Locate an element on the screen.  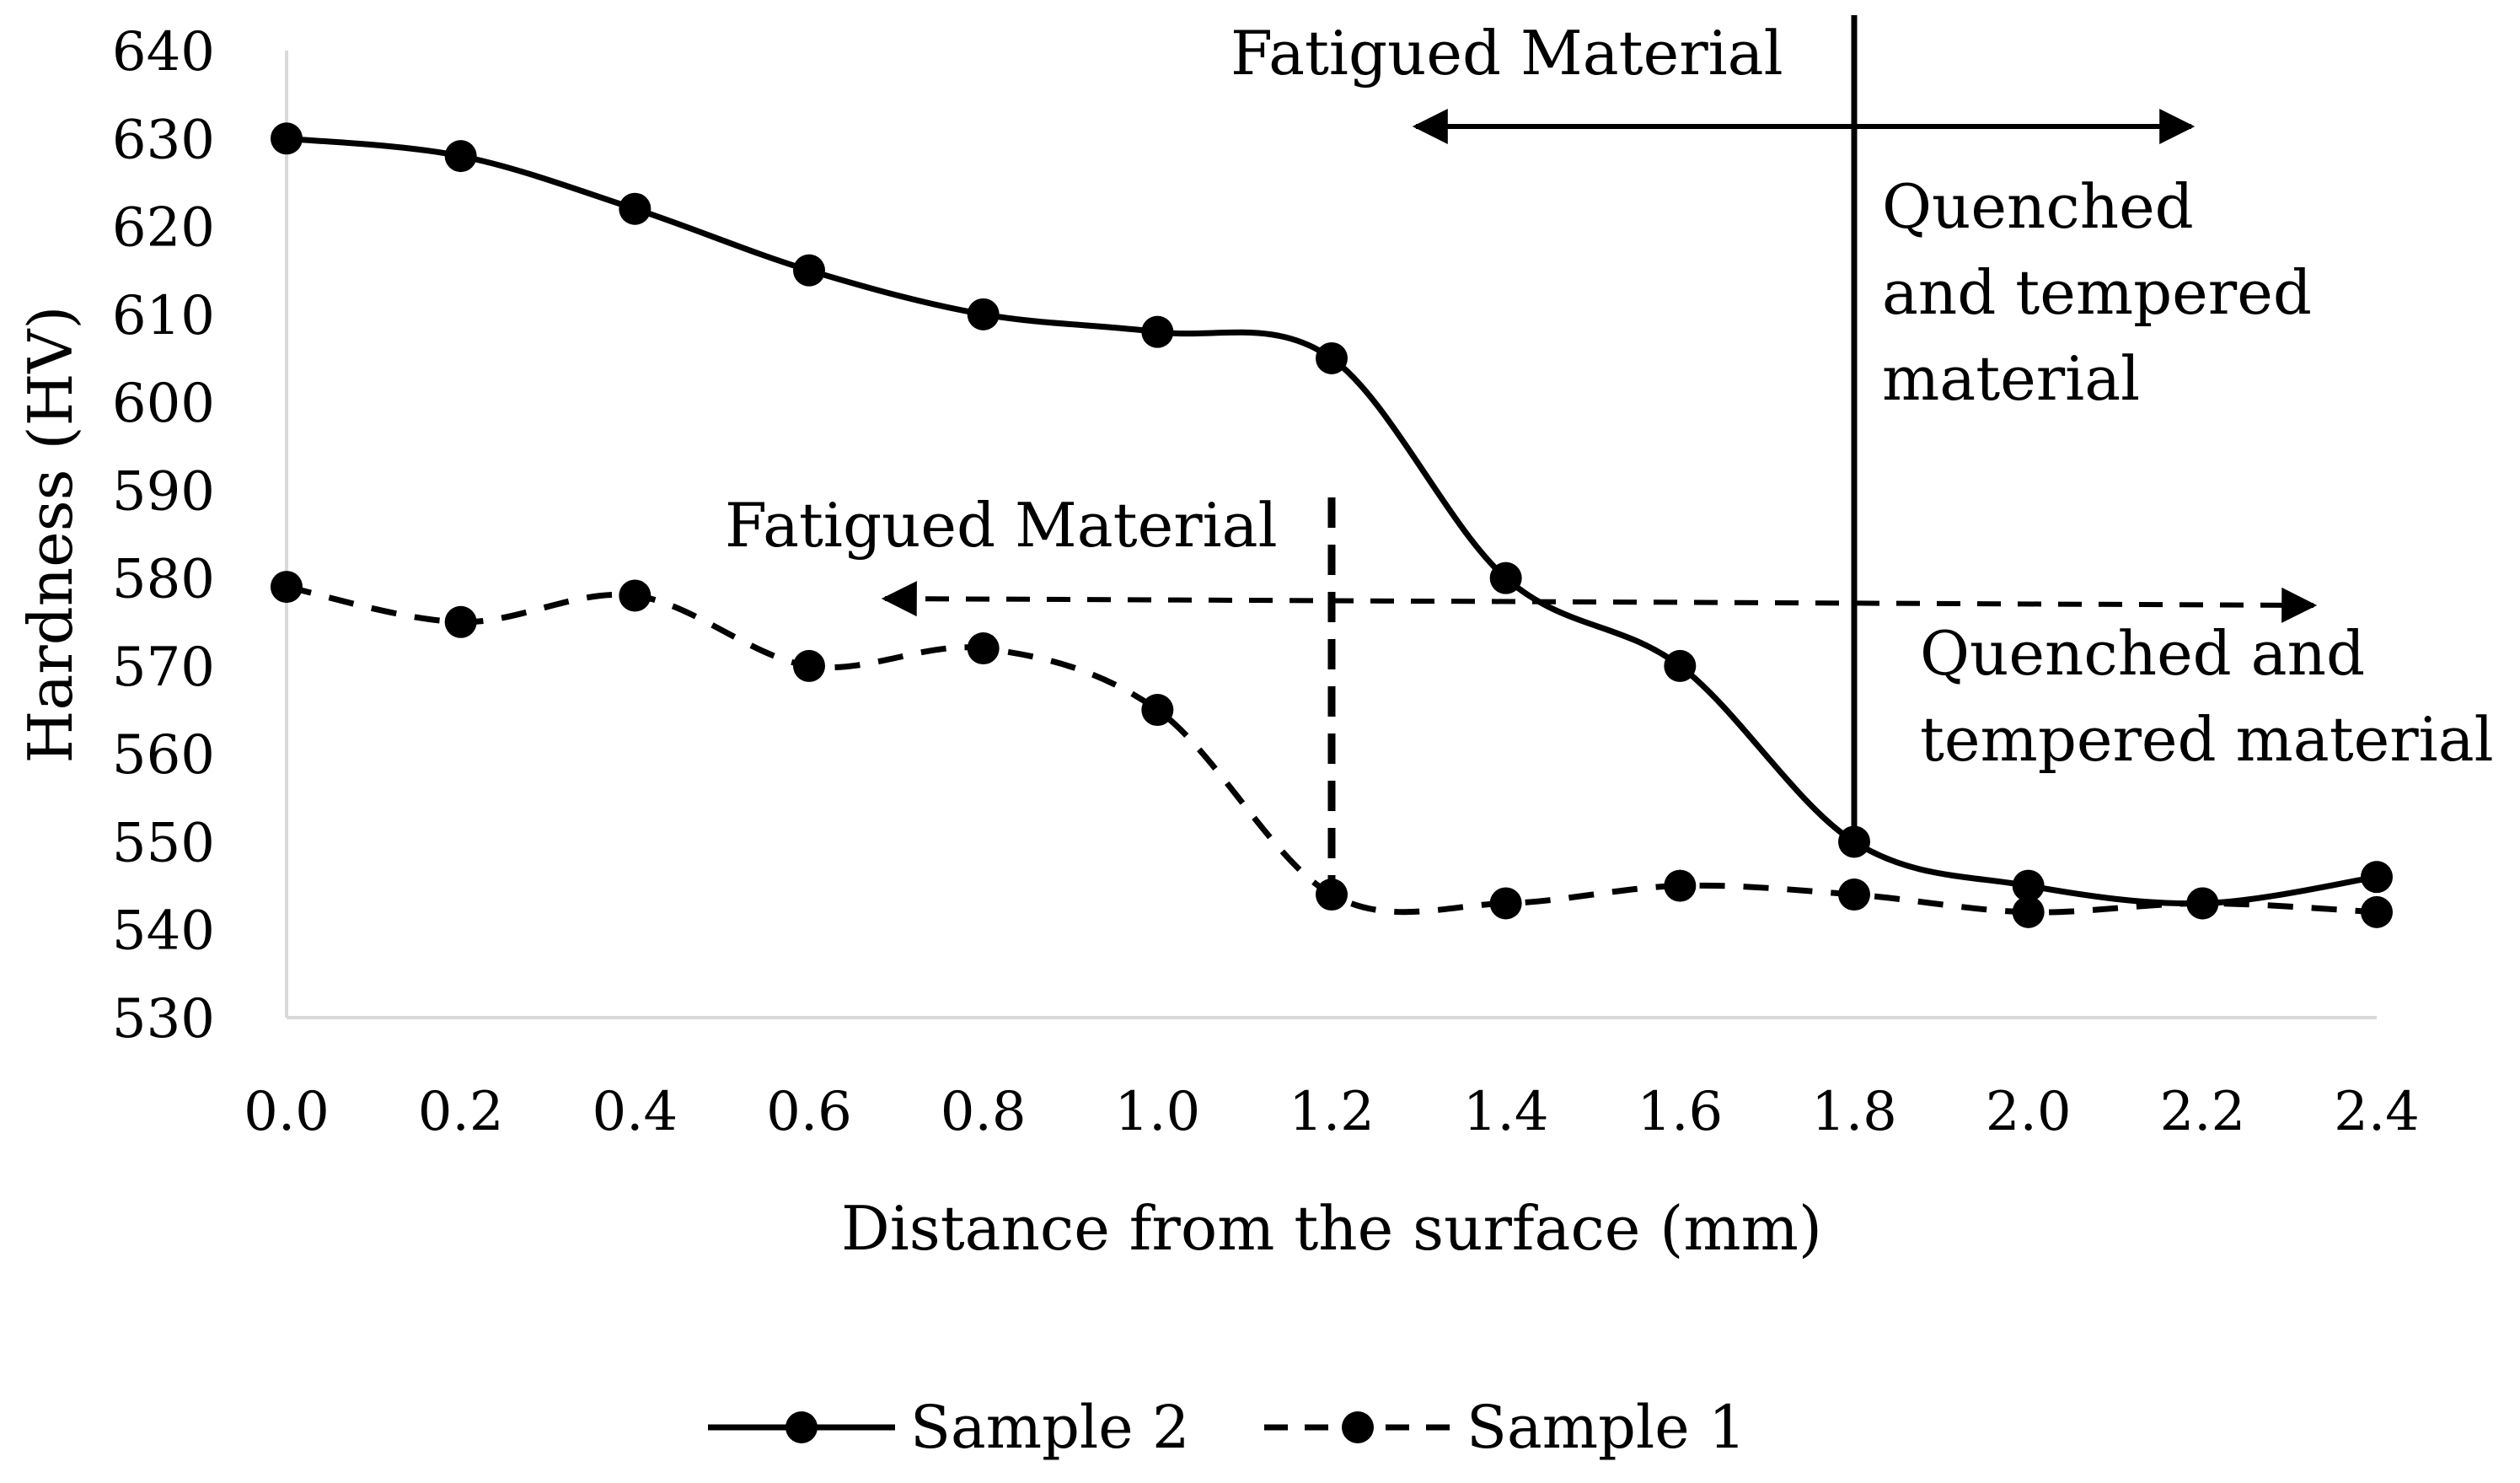
y-tick-label: 610 is located at coordinates (163, 316).